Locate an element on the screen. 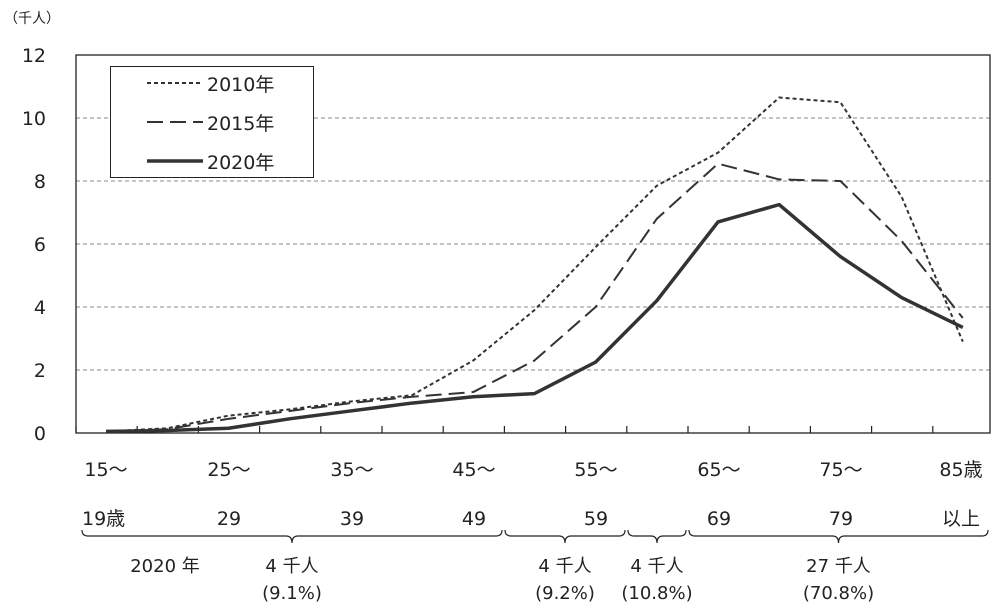 This screenshot has width=993, height=607. legend-label-2010: 2010年 is located at coordinates (241, 85).